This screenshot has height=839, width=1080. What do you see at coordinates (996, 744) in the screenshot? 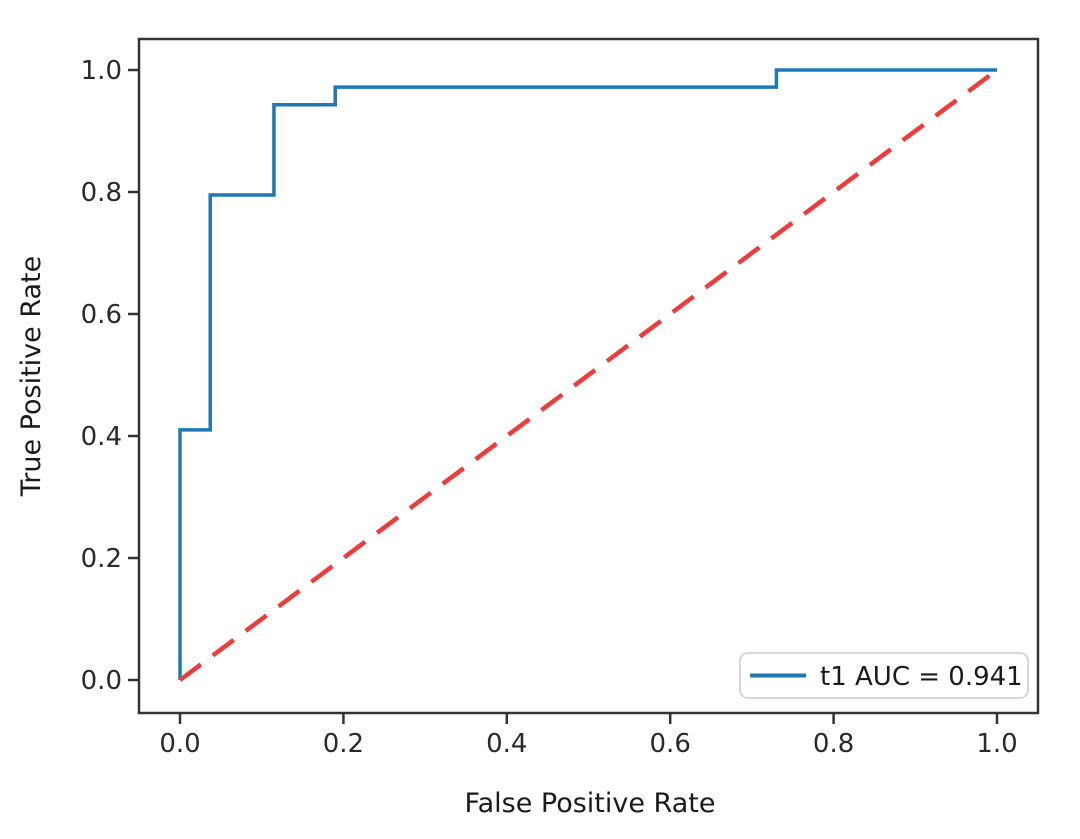
I see `x-tick-label: 1.0` at bounding box center [996, 744].